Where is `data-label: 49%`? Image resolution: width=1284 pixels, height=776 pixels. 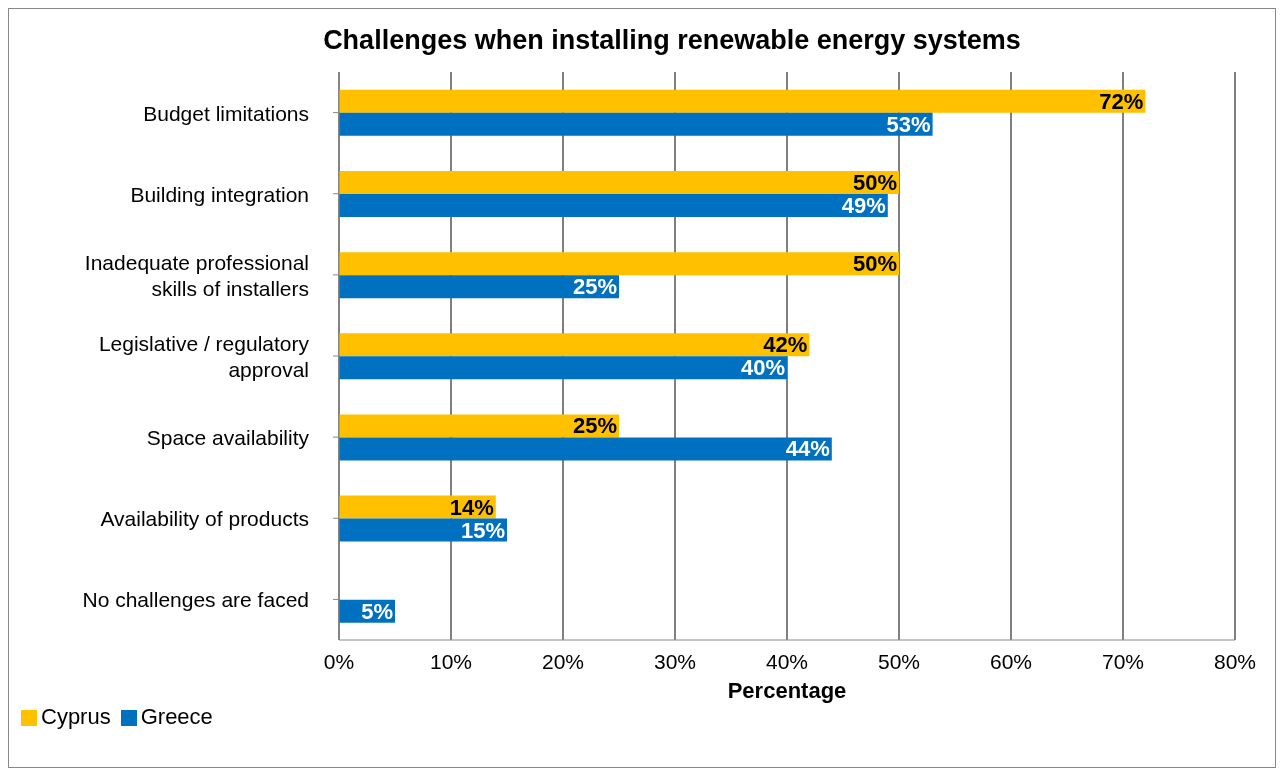
data-label: 49% is located at coordinates (863, 205).